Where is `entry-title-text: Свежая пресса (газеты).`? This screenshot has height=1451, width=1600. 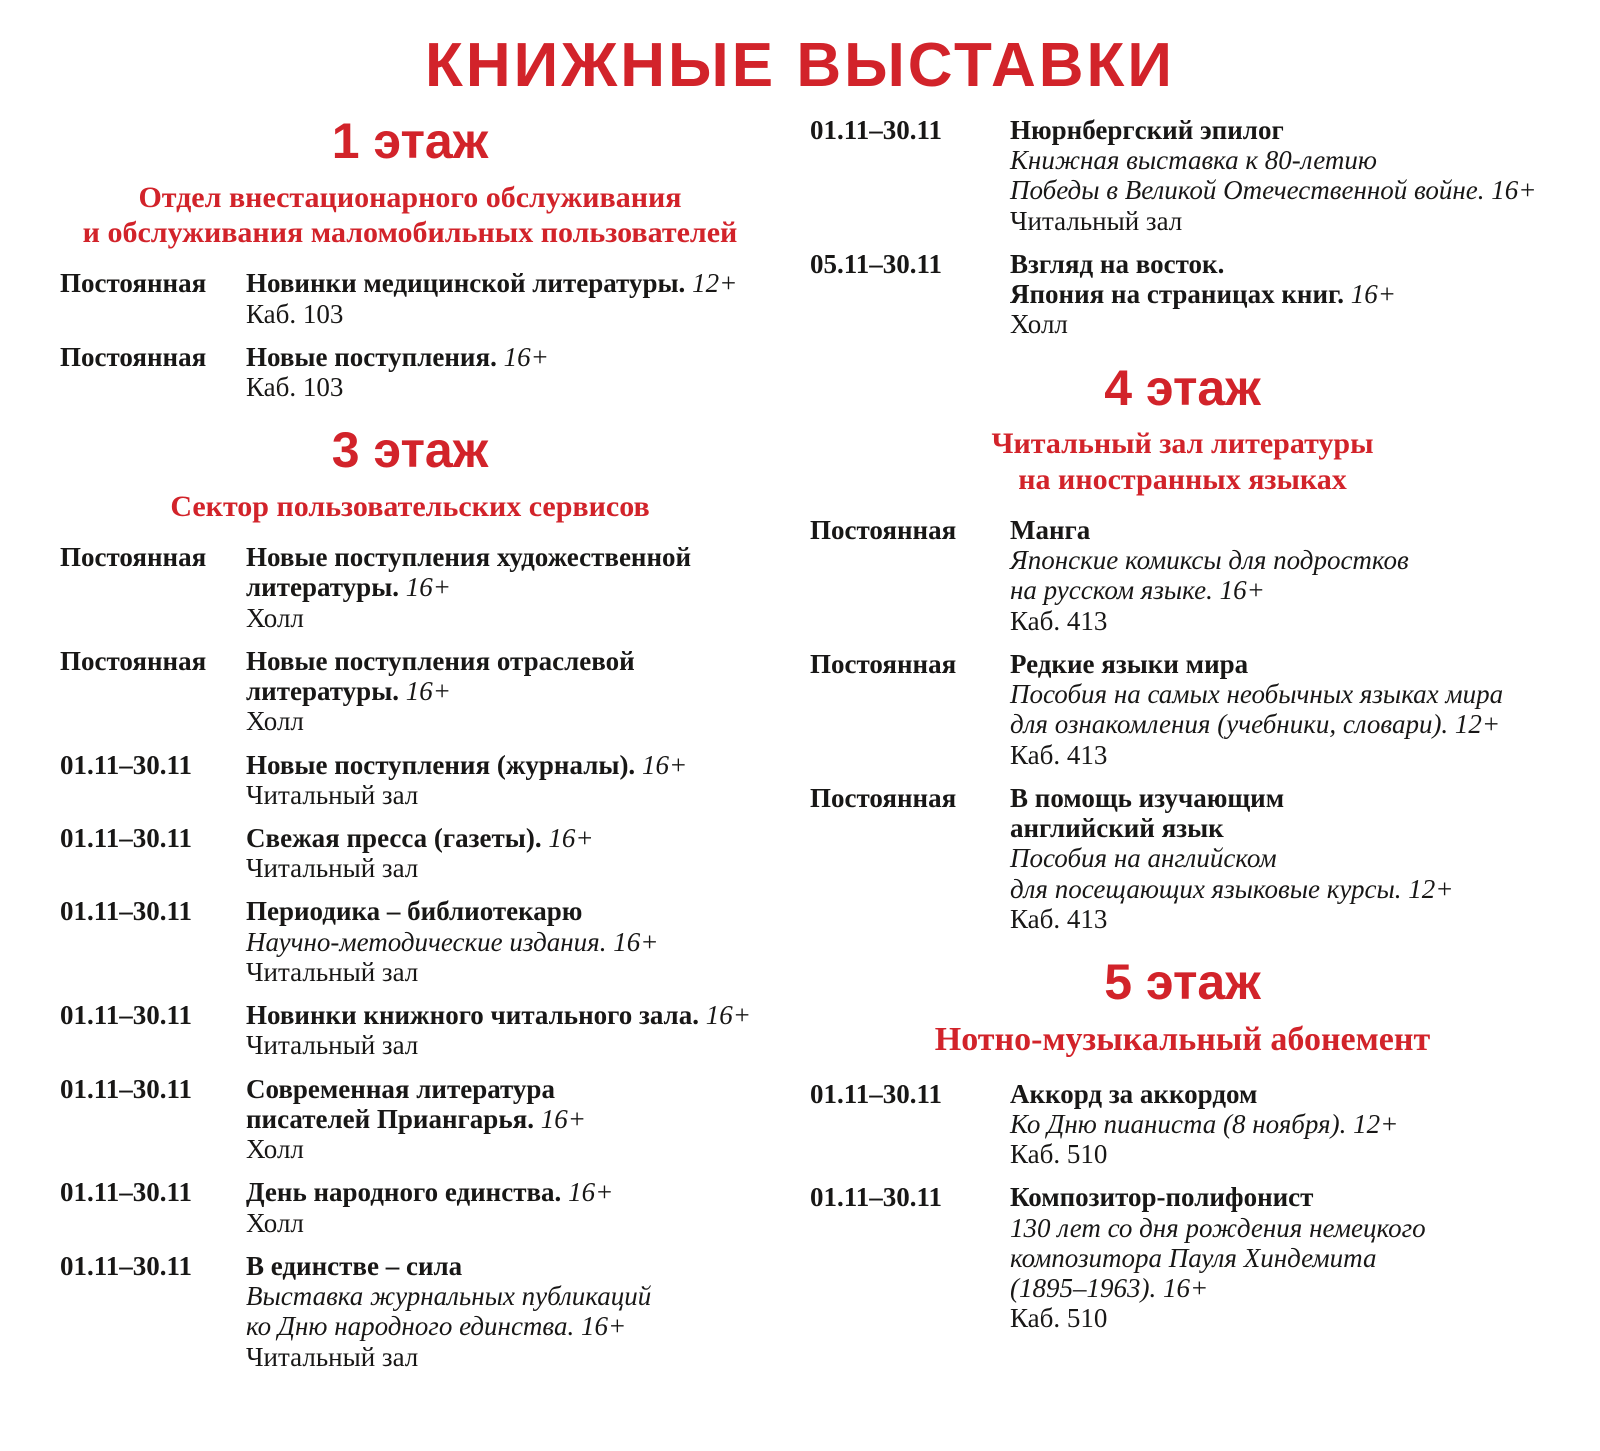 entry-title-text: Свежая пресса (газеты). is located at coordinates (394, 837).